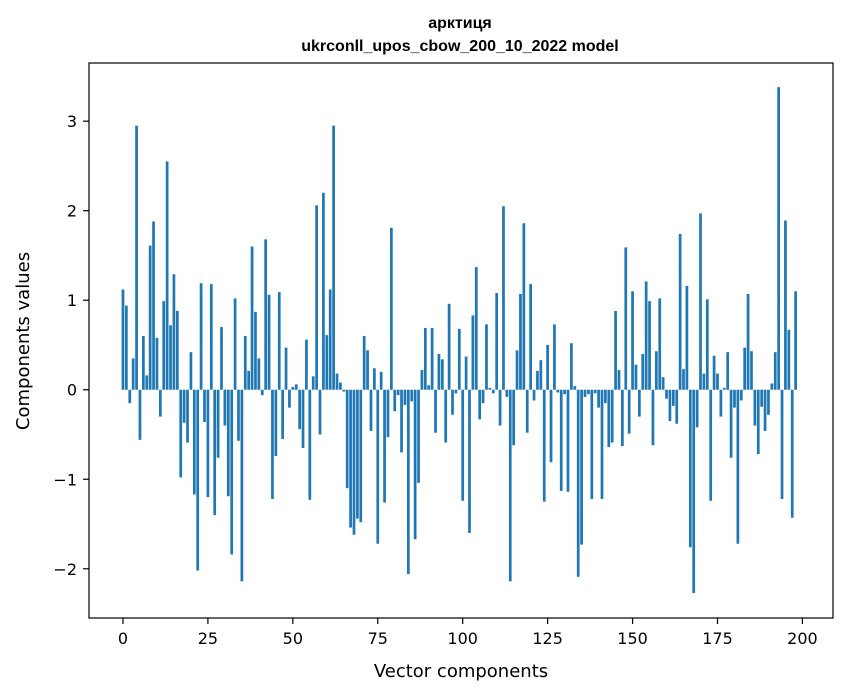 The height and width of the screenshot is (696, 847). What do you see at coordinates (717, 638) in the screenshot?
I see `x-tick-label-175: 175` at bounding box center [717, 638].